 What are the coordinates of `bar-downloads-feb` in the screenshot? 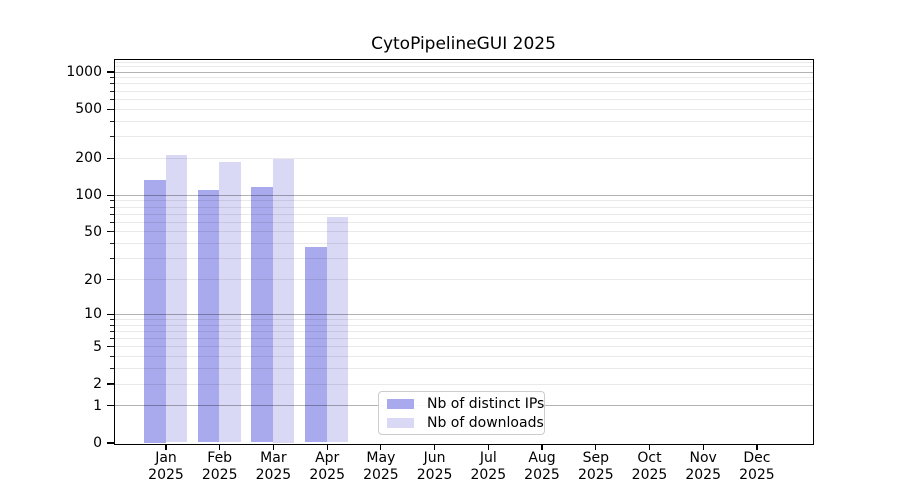 It's located at (230, 302).